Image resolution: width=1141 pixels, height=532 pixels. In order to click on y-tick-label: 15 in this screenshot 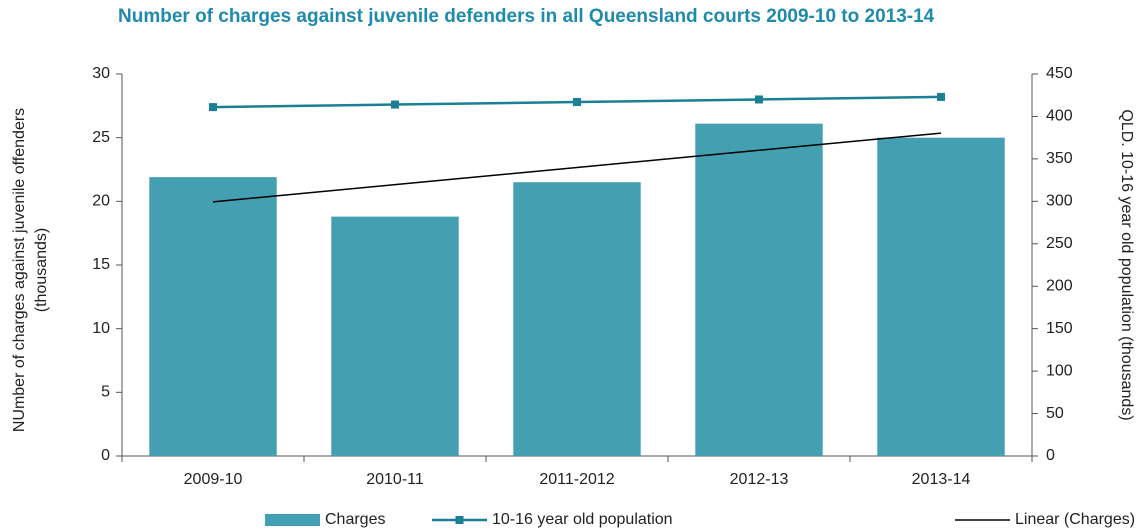, I will do `click(101, 264)`.